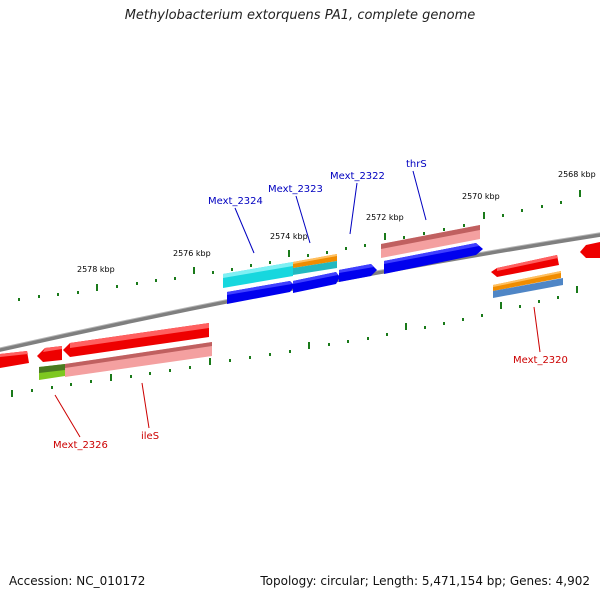 Image resolution: width=600 pixels, height=600 pixels. What do you see at coordinates (235, 201) in the screenshot?
I see `gene-label-mext2324: Mext_2324` at bounding box center [235, 201].